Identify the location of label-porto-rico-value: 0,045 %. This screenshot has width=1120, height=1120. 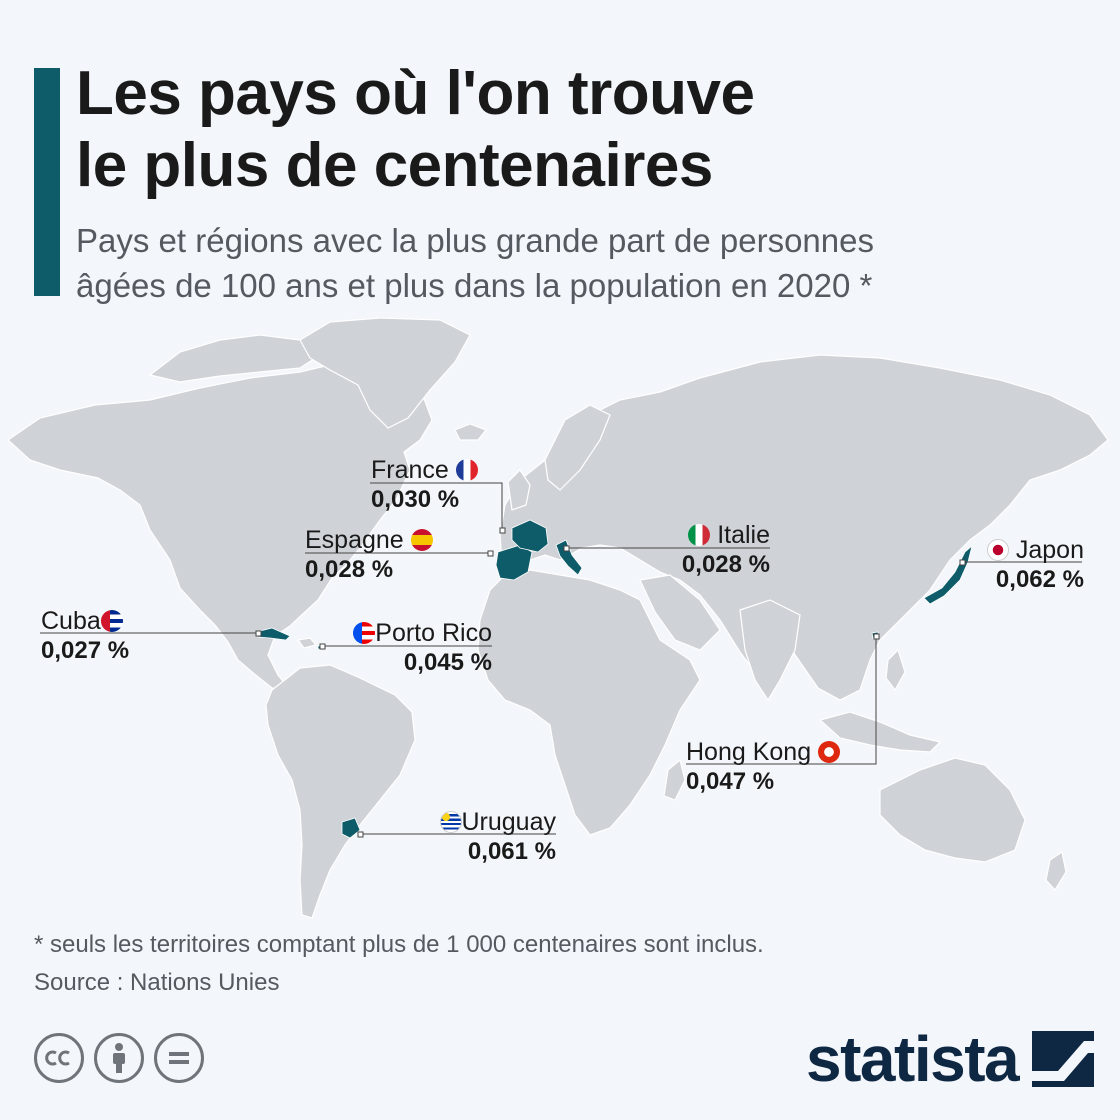
(447, 662).